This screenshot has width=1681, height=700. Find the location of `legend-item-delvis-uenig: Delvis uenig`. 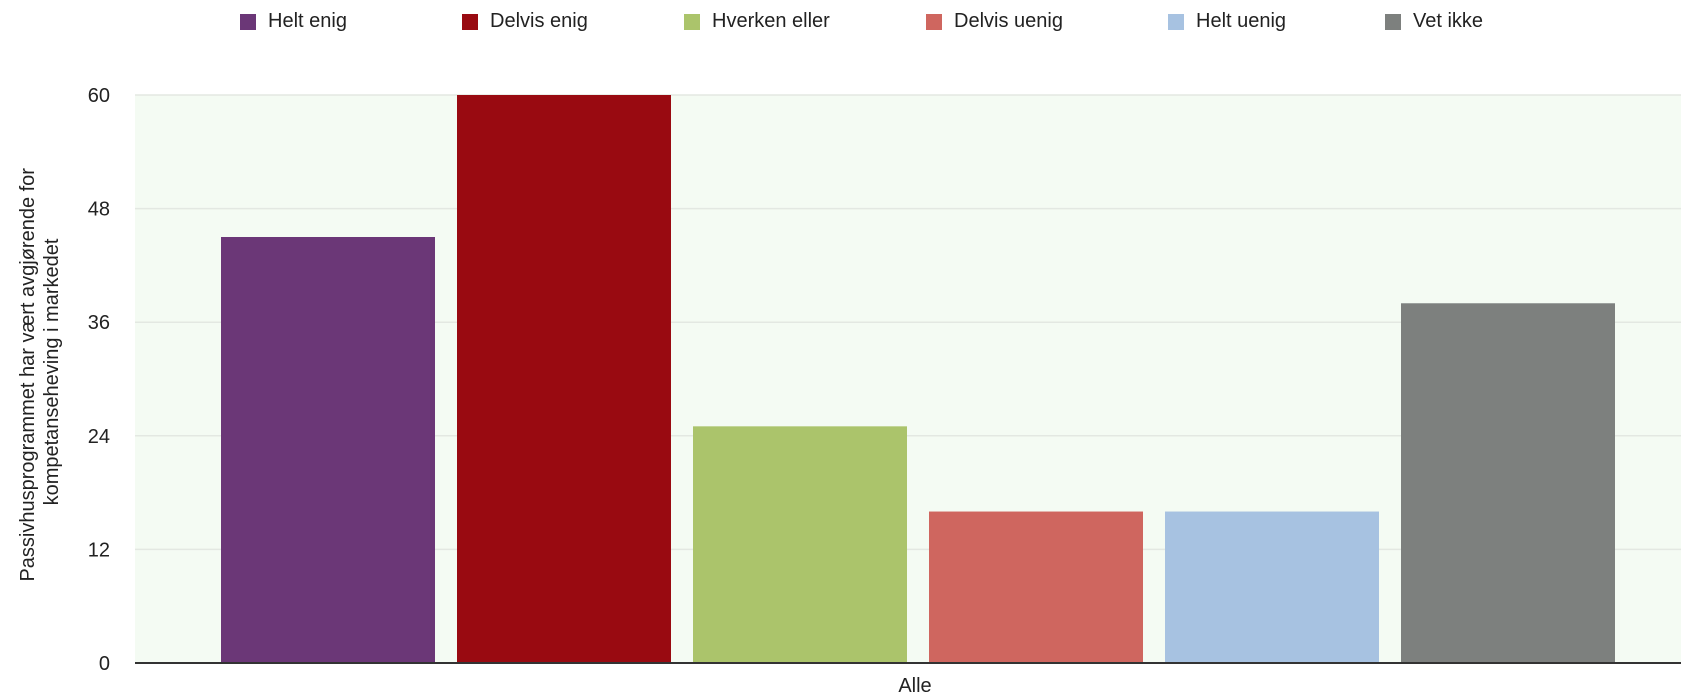

legend-item-delvis-uenig: Delvis uenig is located at coordinates (1041, 21).